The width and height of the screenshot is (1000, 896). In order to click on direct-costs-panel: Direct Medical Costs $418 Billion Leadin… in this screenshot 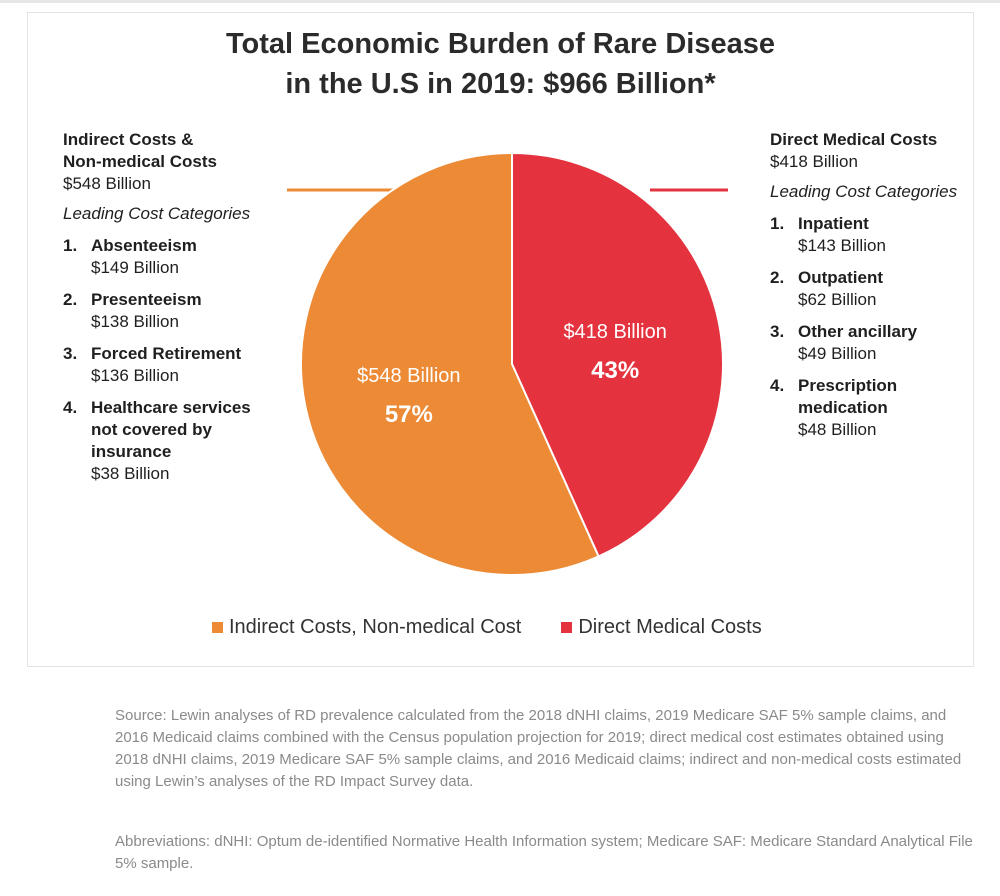, I will do `click(877, 285)`.